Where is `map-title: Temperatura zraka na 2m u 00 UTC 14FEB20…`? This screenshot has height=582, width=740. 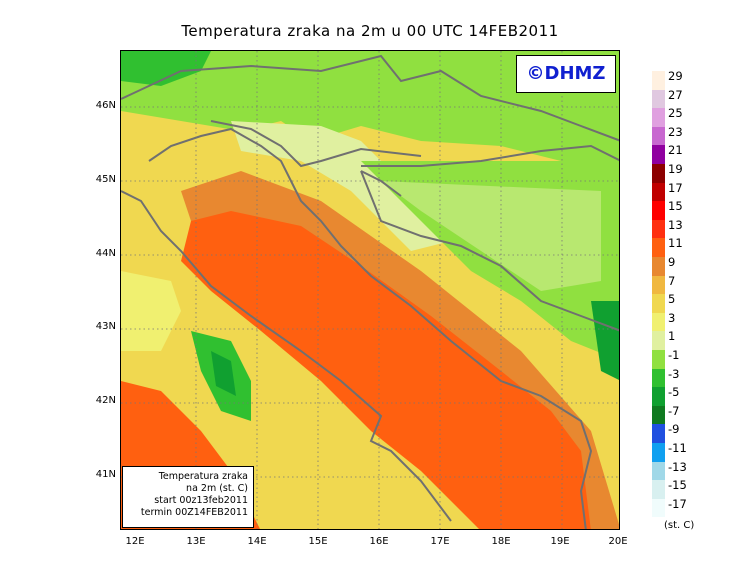 map-title: Temperatura zraka na 2m u 00 UTC 14FEB20… is located at coordinates (370, 31).